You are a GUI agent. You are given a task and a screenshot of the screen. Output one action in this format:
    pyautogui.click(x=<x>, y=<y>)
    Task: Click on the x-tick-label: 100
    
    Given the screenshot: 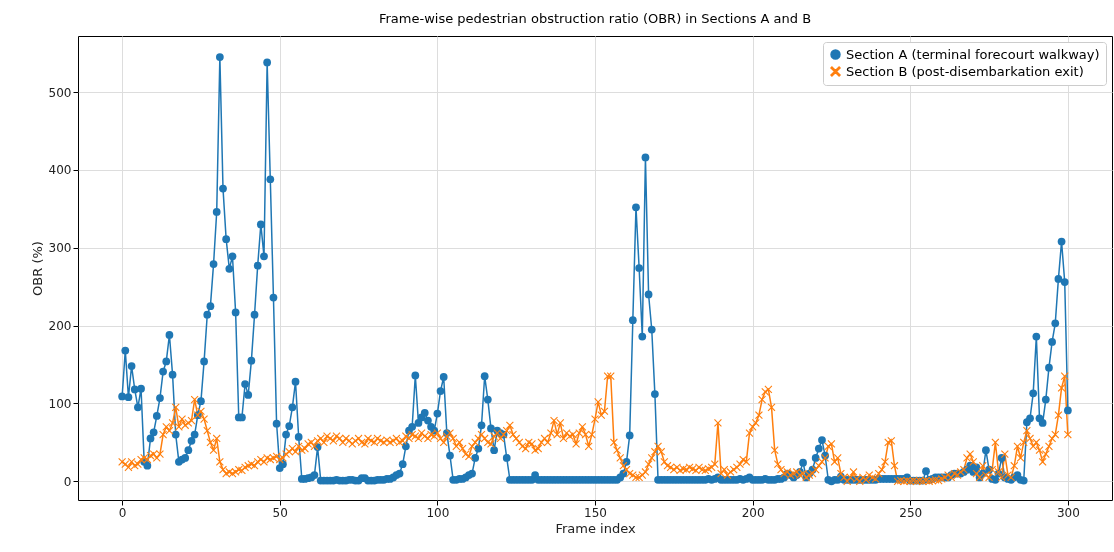 What is the action you would take?
    pyautogui.click(x=438, y=512)
    